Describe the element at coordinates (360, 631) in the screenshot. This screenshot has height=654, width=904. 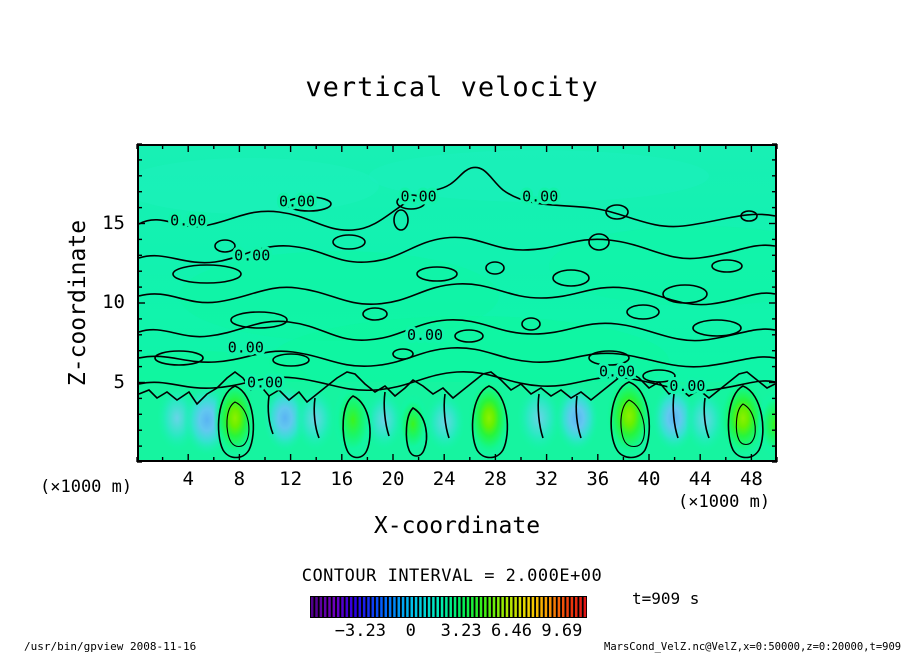
I see `colorbar-tick-label: −3.23` at that location.